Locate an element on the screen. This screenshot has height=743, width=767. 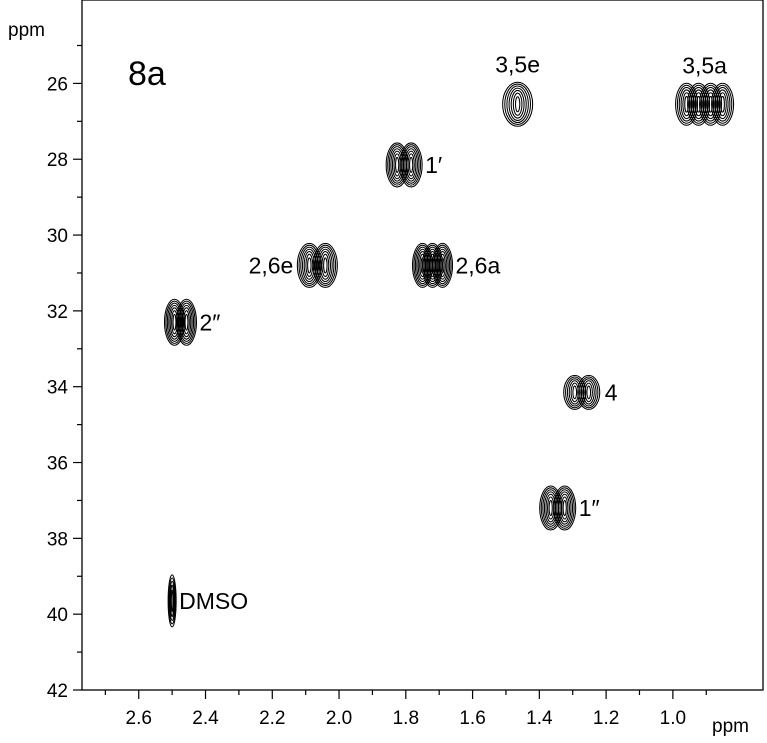
peak-label: 3,5a is located at coordinates (704, 65).